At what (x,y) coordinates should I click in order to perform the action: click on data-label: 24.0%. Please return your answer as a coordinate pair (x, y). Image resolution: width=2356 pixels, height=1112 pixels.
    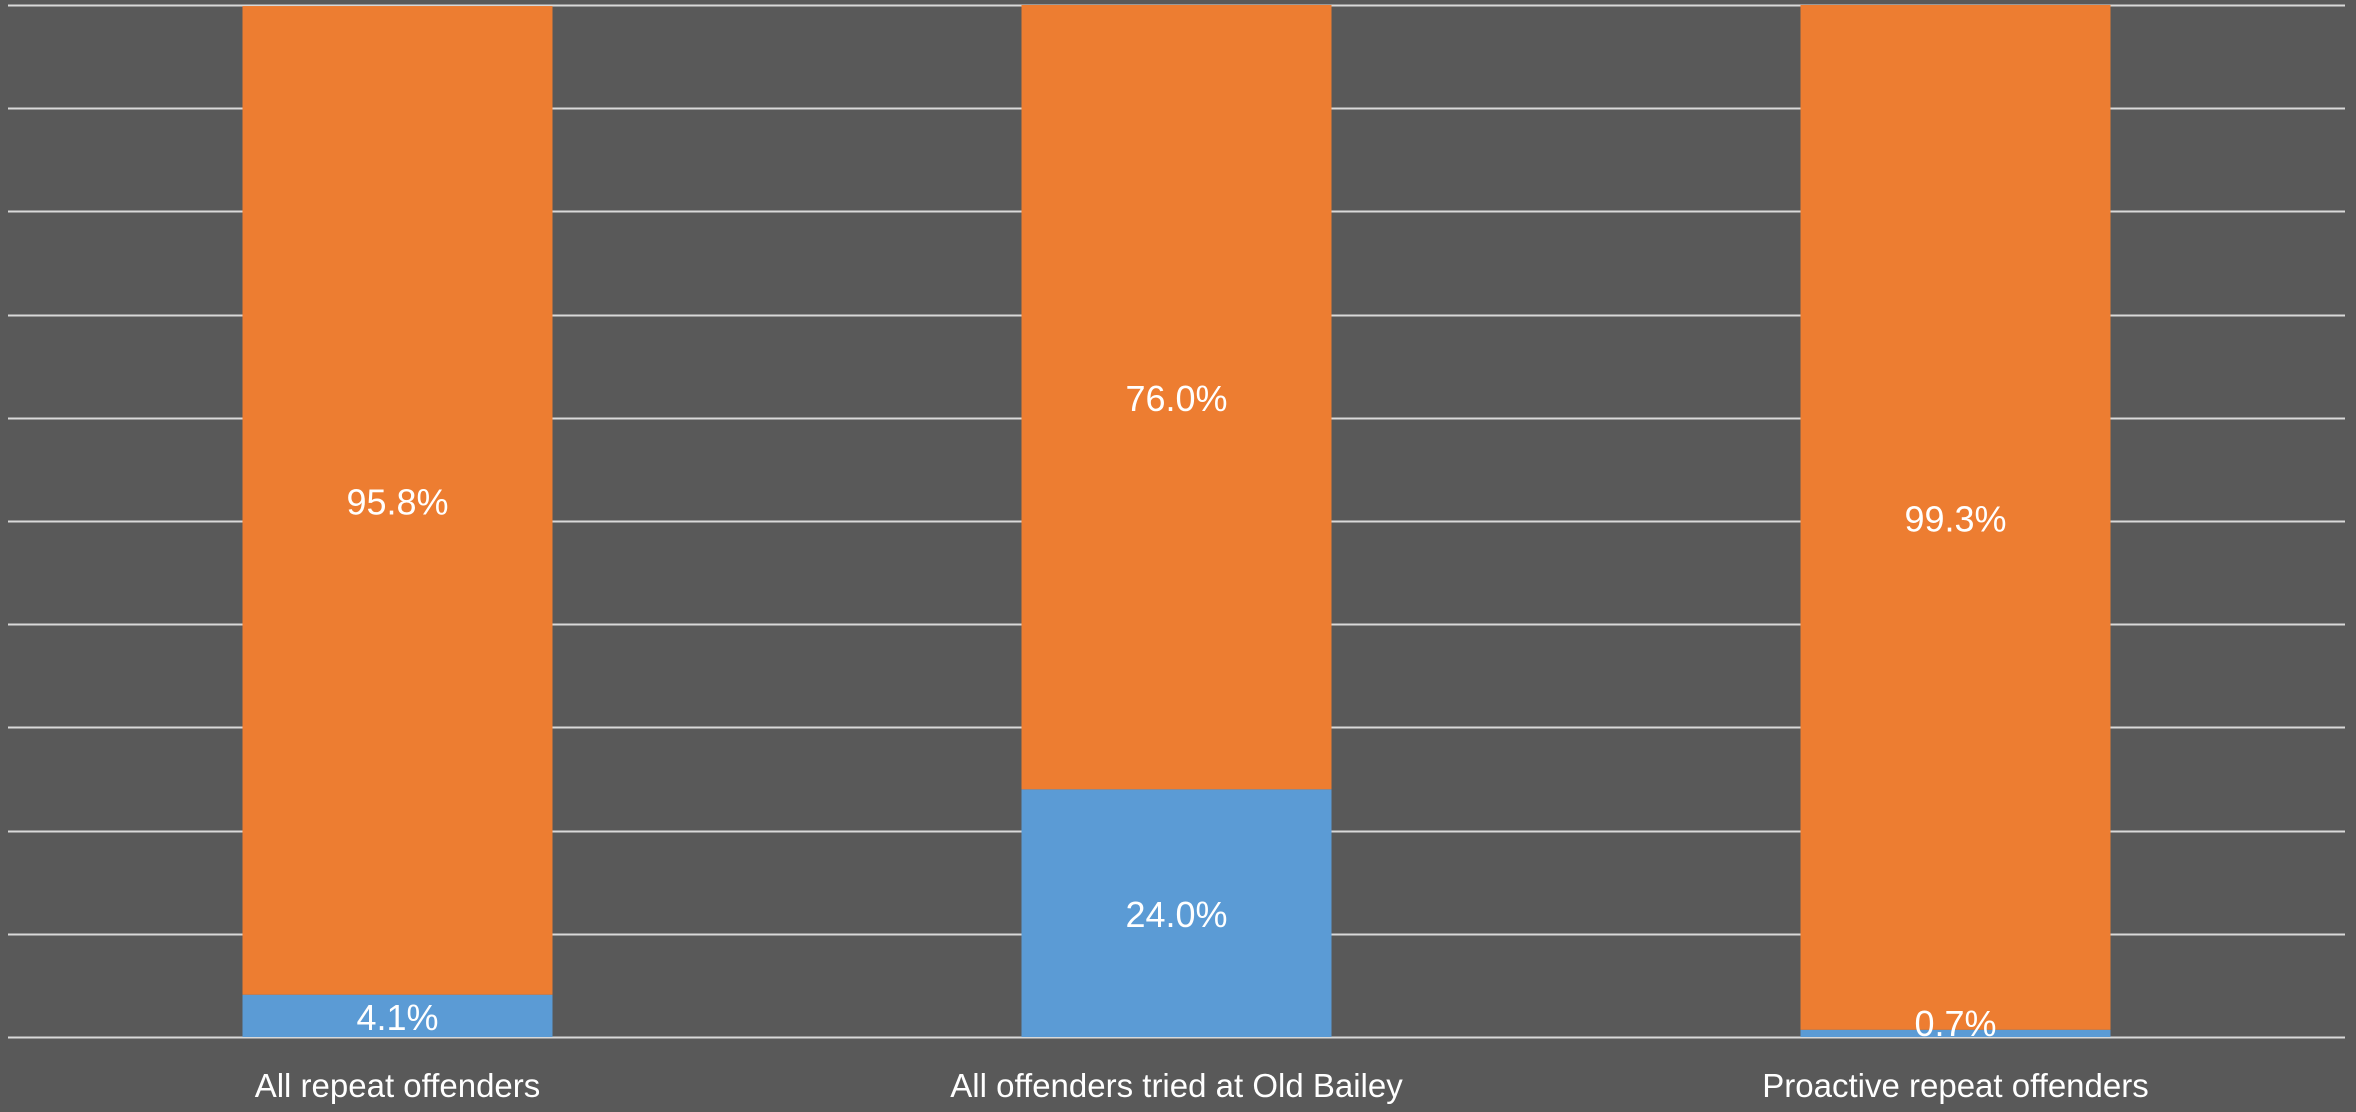
    Looking at the image, I should click on (1176, 914).